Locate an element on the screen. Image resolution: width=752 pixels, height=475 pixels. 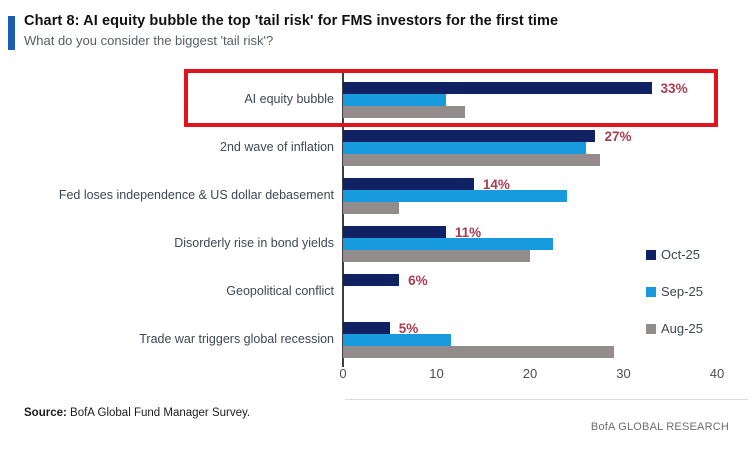
category-label: 2nd wave of inflation is located at coordinates (277, 147).